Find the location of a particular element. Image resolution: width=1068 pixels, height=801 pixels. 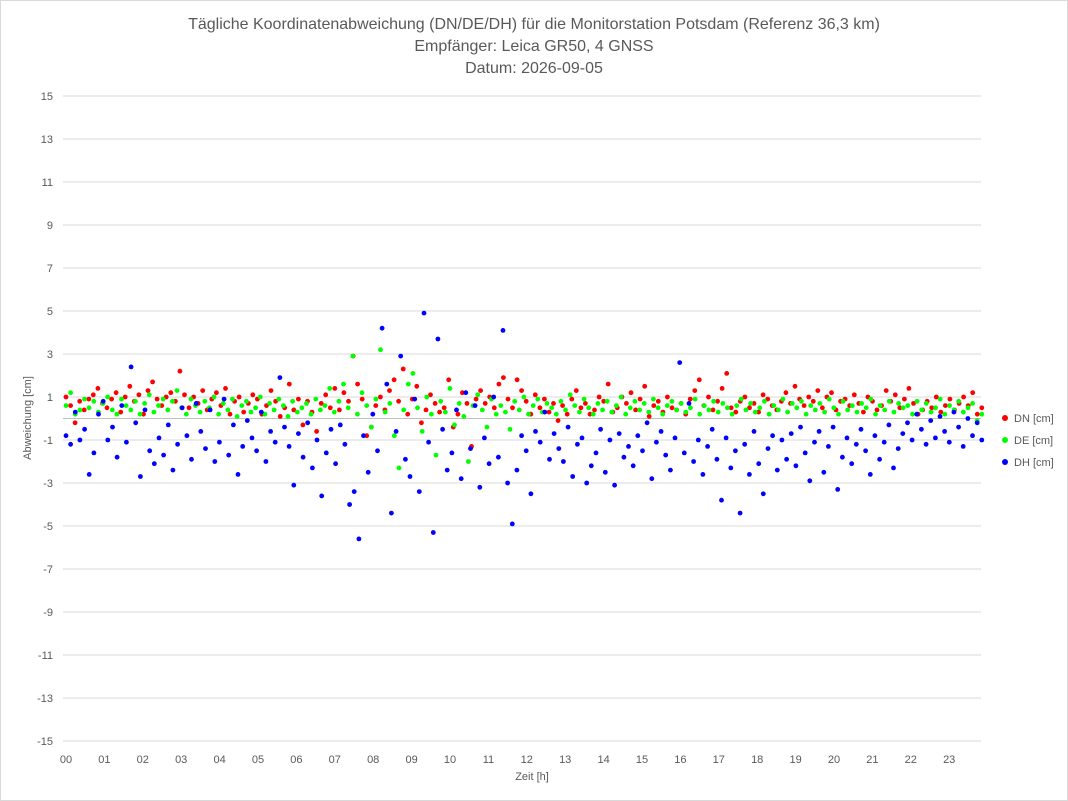

x-tick-label: 18 is located at coordinates (757, 760).